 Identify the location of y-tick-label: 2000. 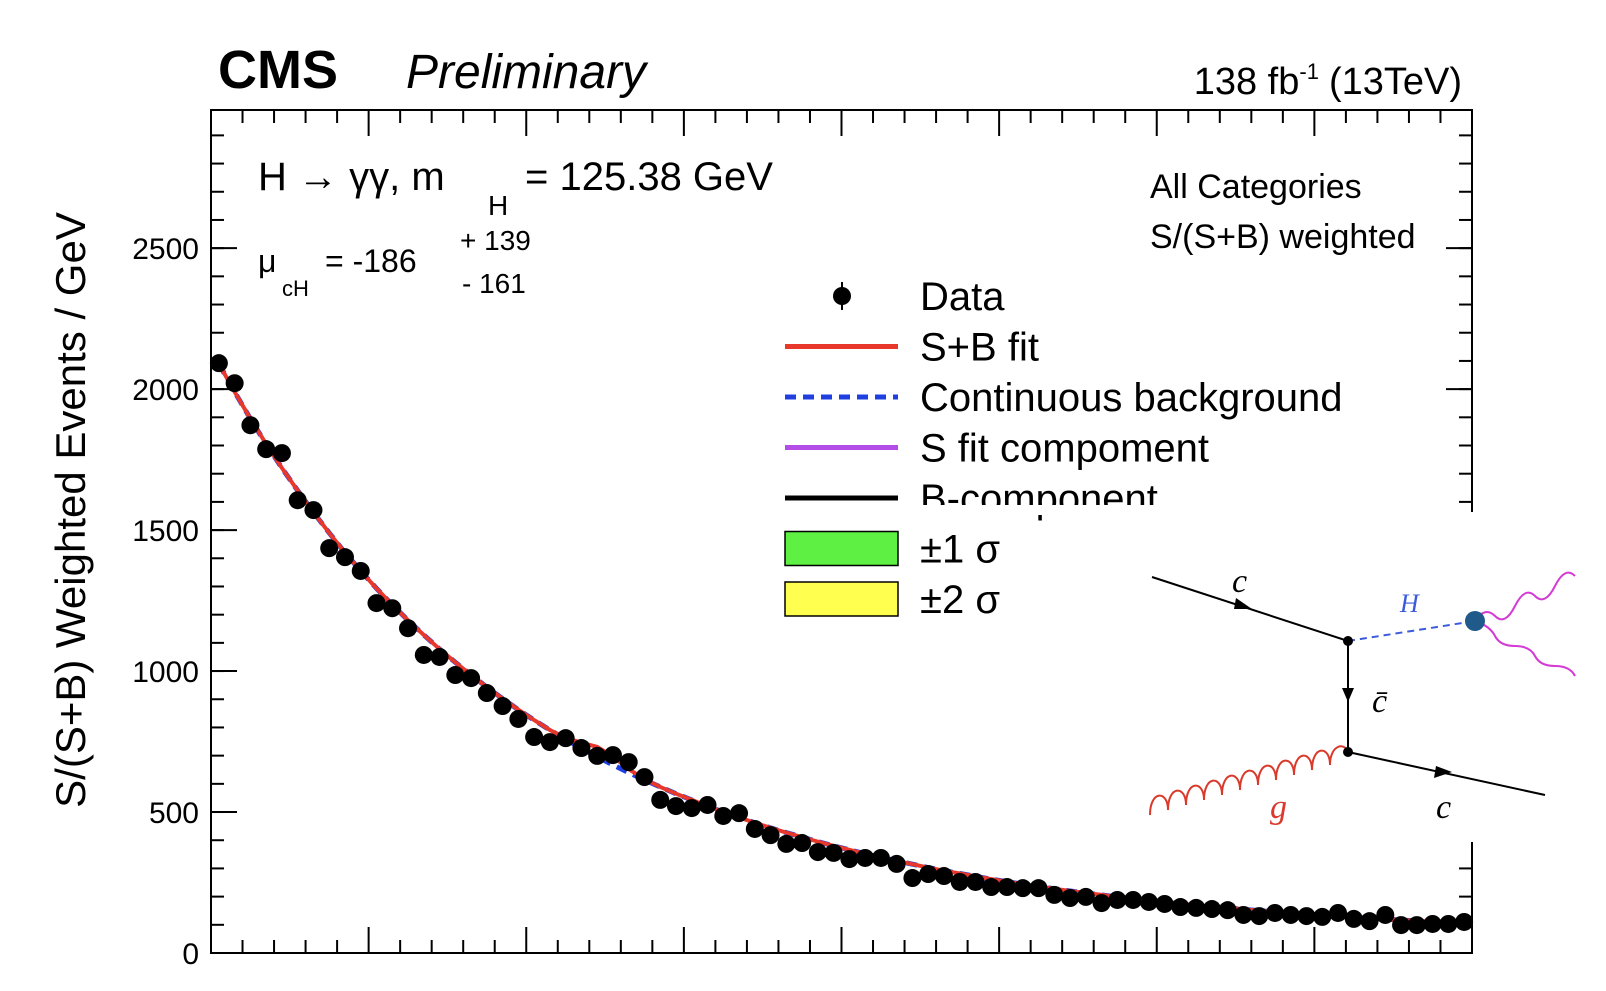
(165, 390).